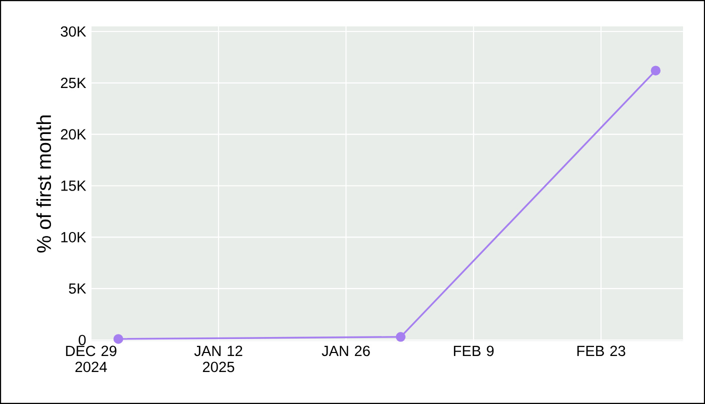 This screenshot has height=404, width=705. I want to click on y-tick-label: 20K, so click(73, 134).